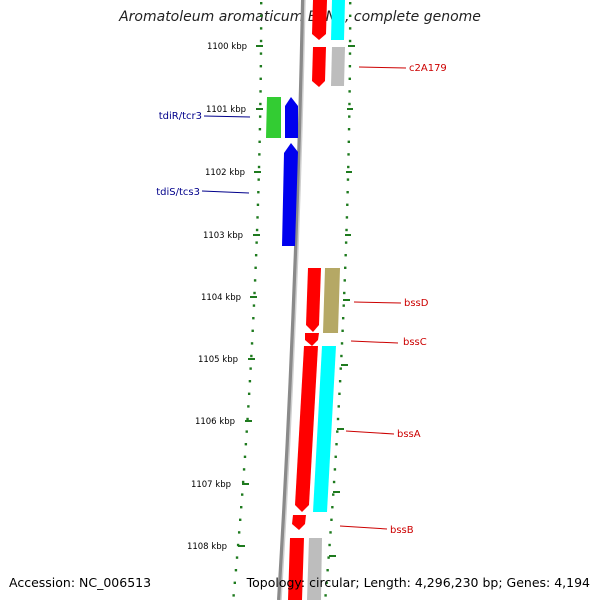 This screenshot has width=600, height=600. I want to click on leader-bssB, so click(363, 527).